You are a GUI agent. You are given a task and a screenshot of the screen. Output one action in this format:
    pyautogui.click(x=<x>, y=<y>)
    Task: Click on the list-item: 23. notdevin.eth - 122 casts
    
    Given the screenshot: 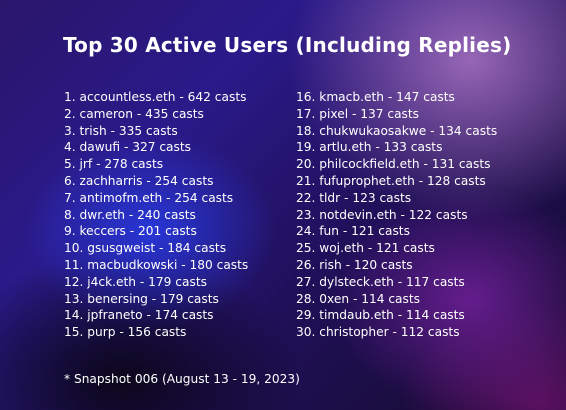 What is the action you would take?
    pyautogui.click(x=382, y=214)
    